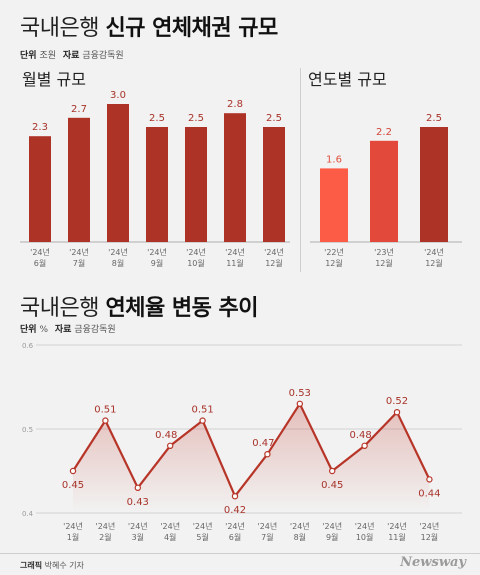  I want to click on line-tick-label: 4월, so click(170, 537).